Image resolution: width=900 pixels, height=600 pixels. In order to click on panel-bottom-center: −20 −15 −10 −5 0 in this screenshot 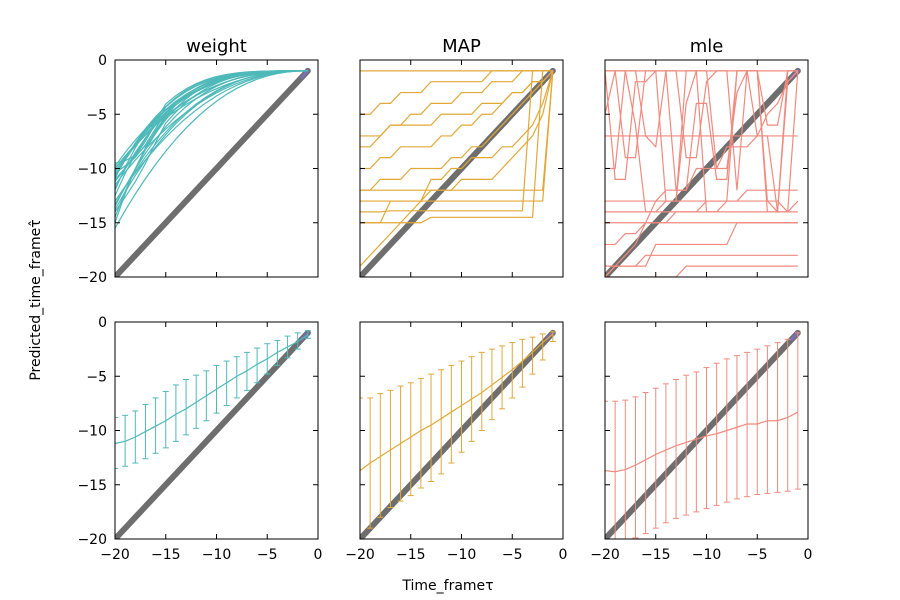, I will do `click(456, 442)`.